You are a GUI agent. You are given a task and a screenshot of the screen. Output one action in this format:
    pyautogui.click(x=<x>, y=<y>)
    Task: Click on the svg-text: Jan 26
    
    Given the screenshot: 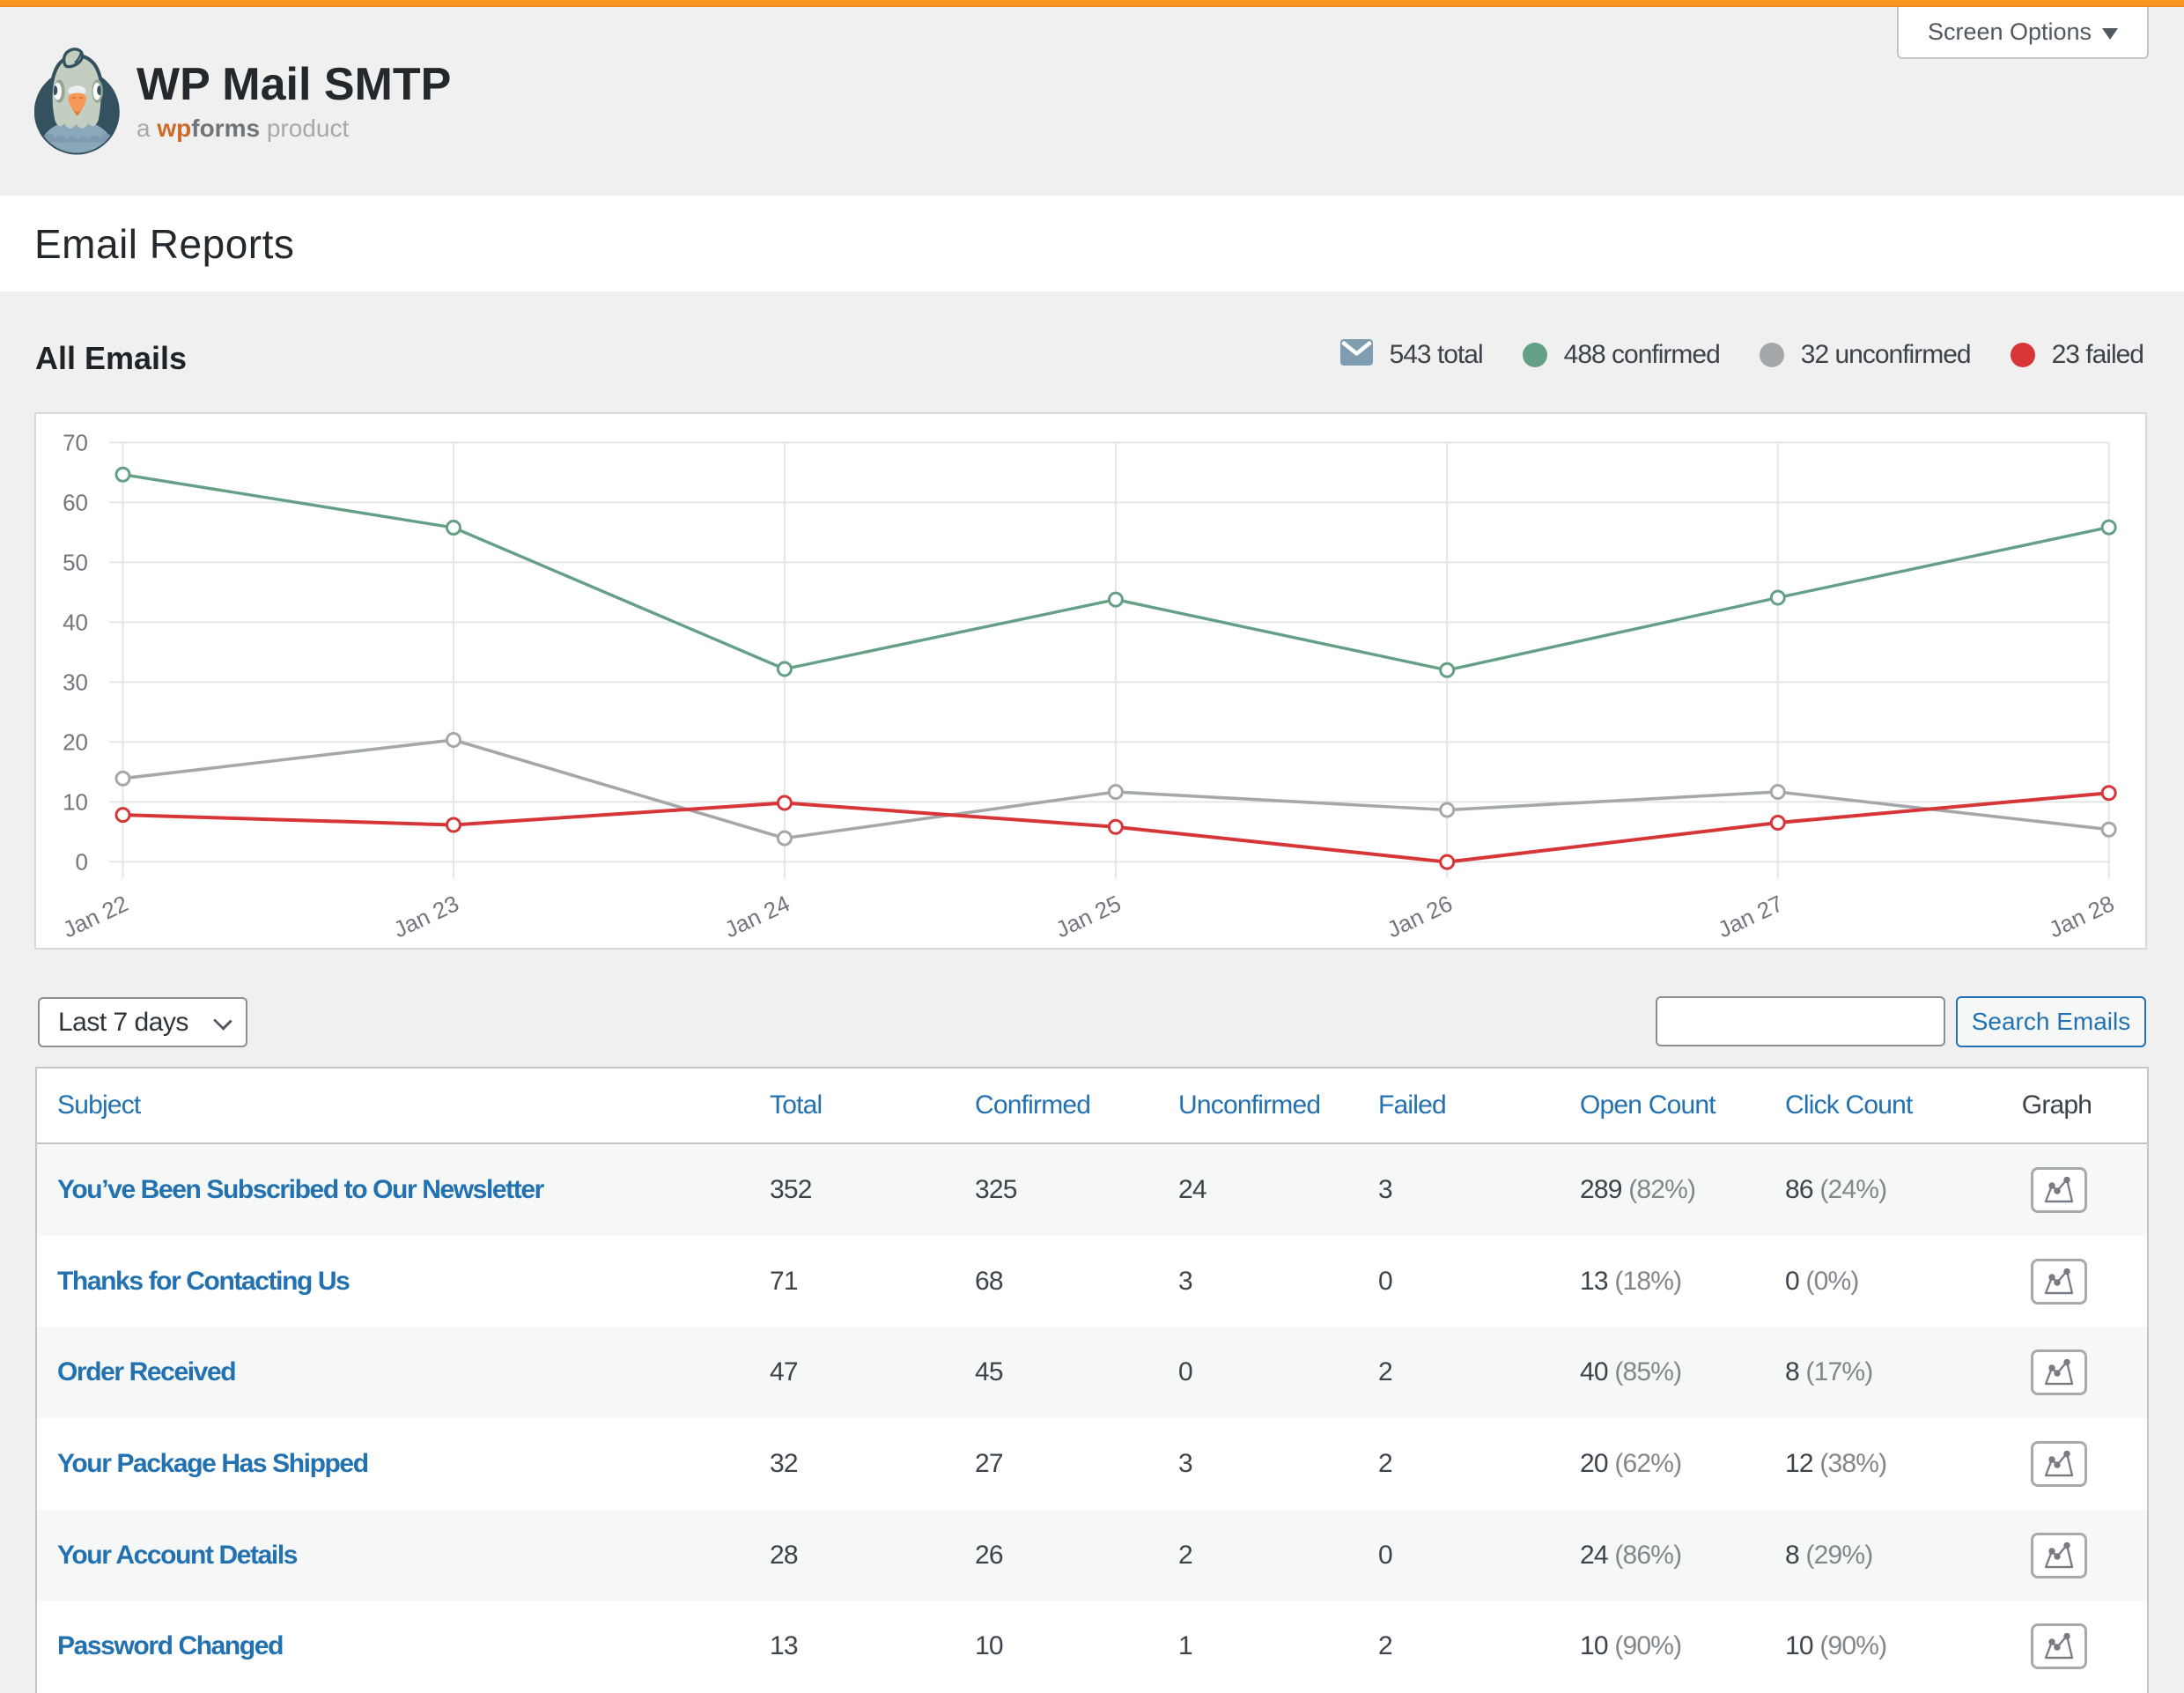 What is the action you would take?
    pyautogui.click(x=1419, y=916)
    